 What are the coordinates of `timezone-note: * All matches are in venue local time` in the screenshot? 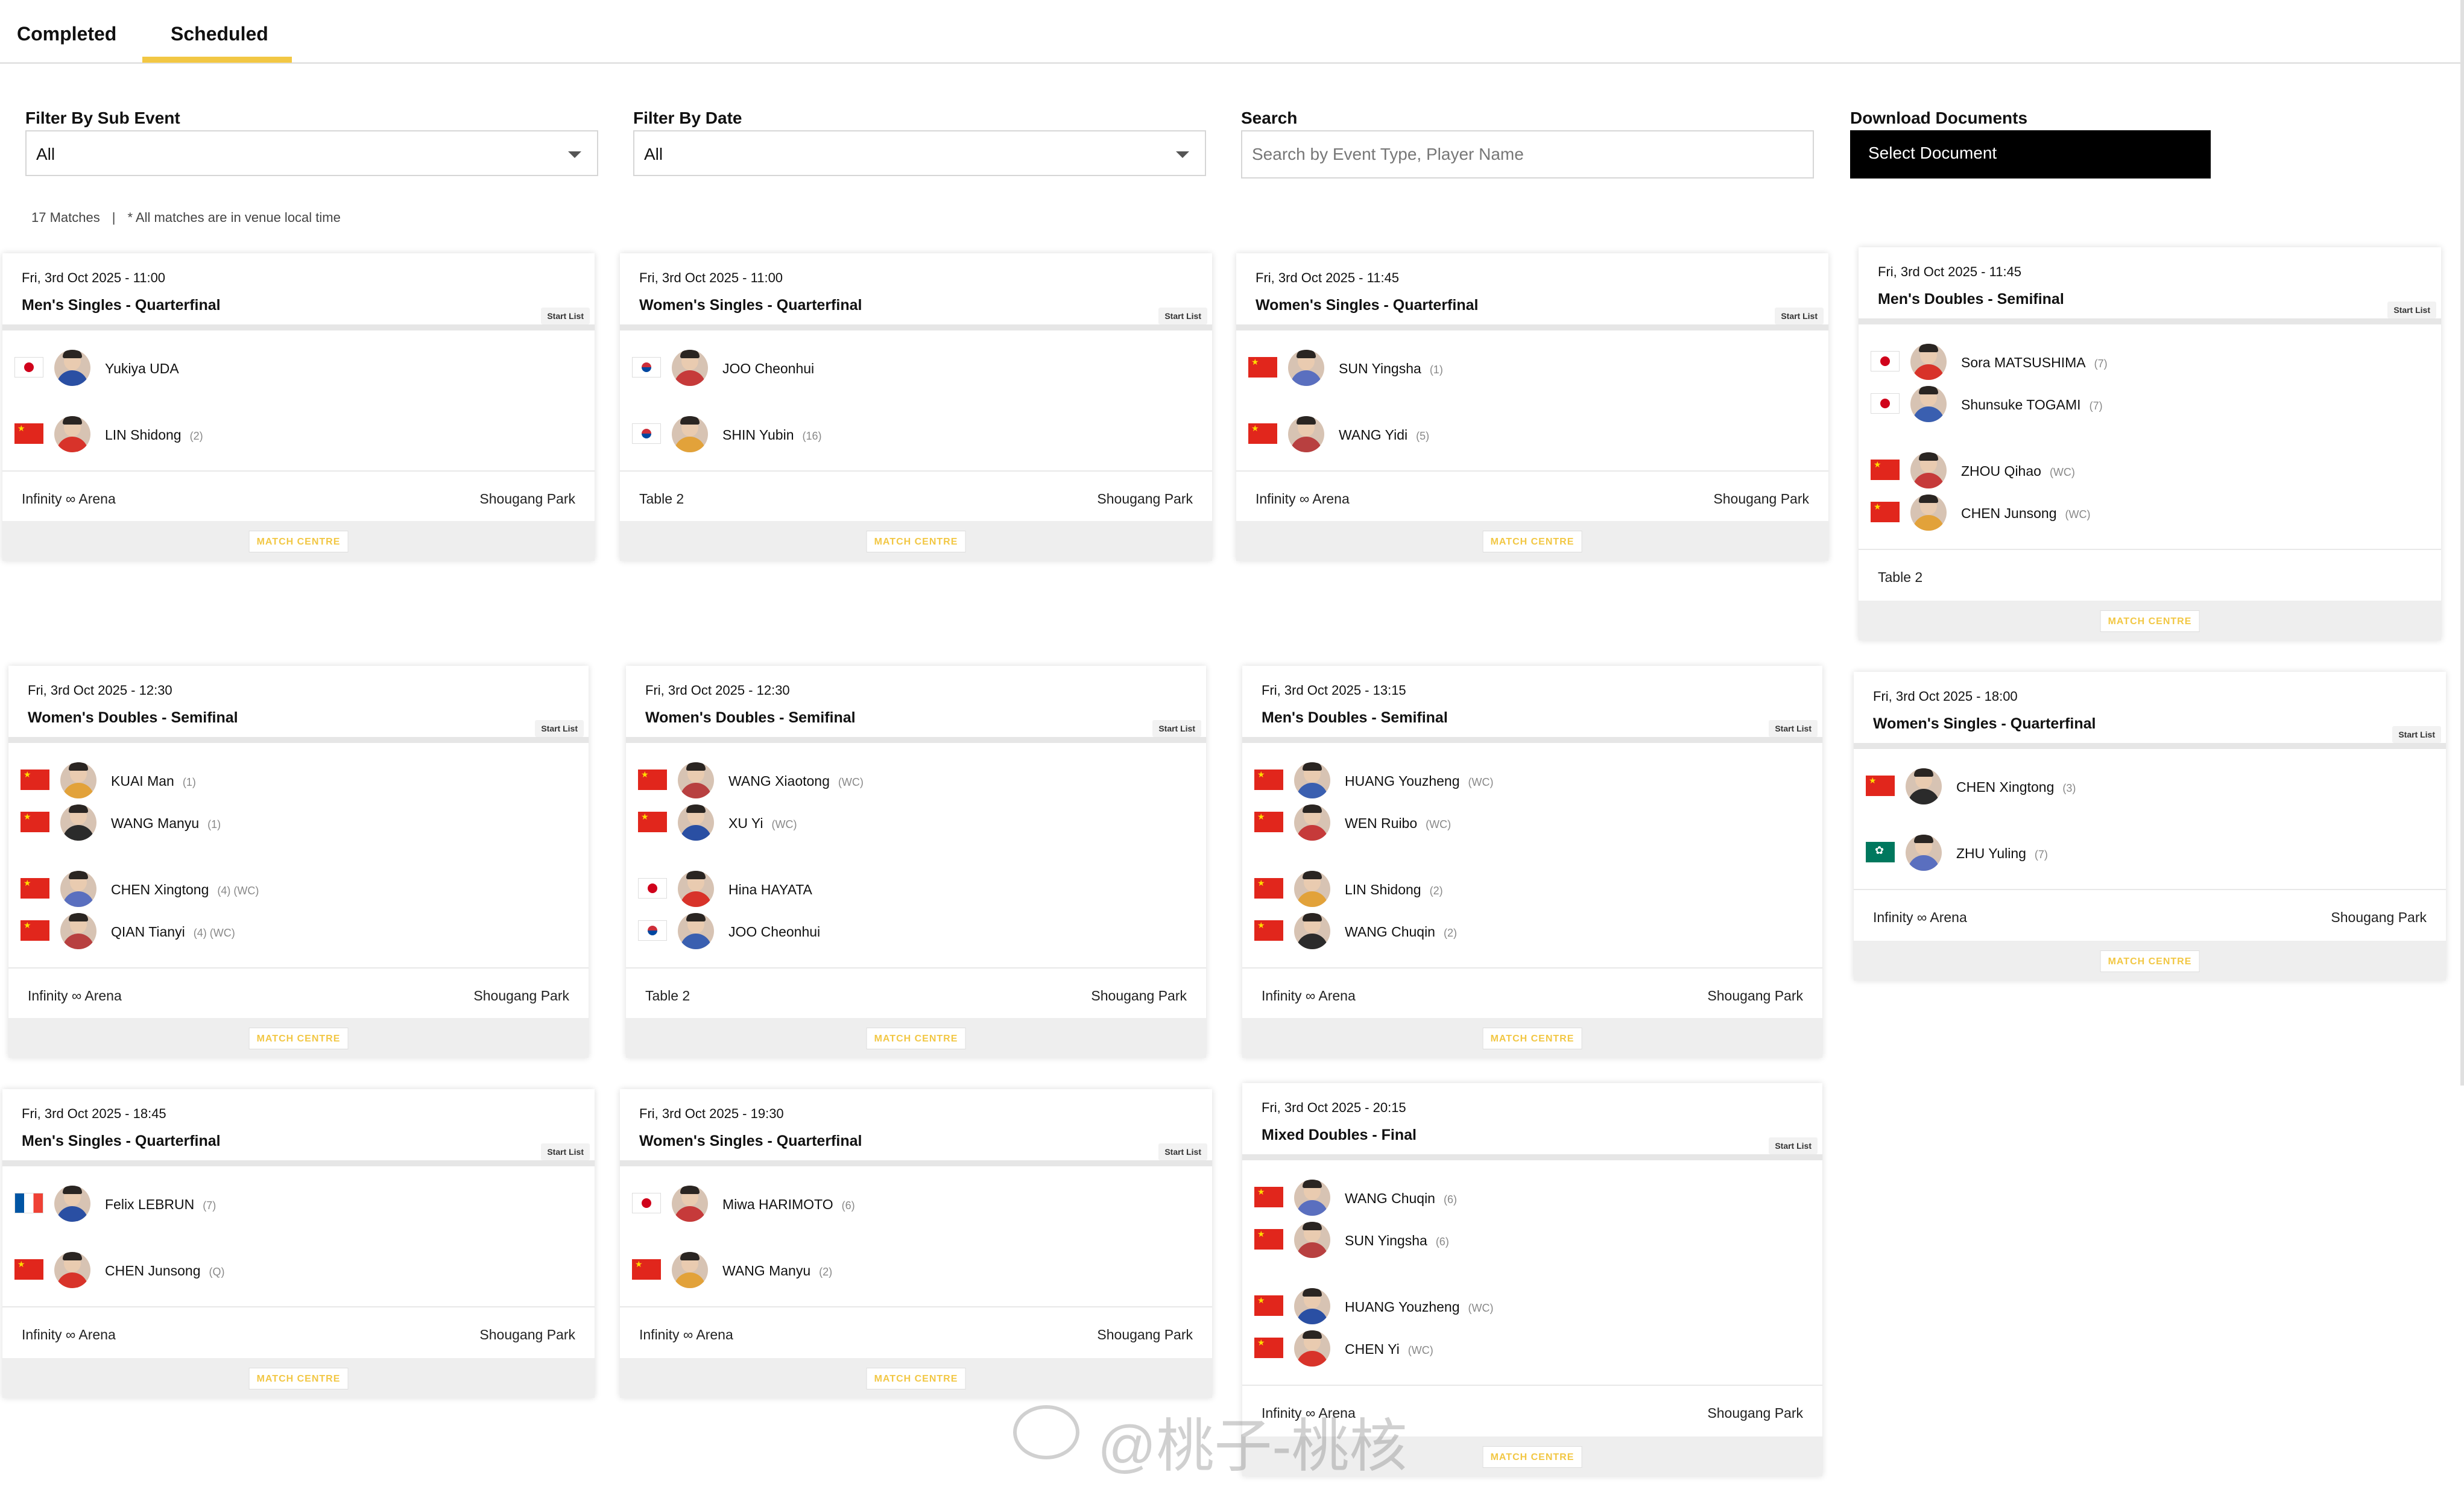 It's located at (234, 217).